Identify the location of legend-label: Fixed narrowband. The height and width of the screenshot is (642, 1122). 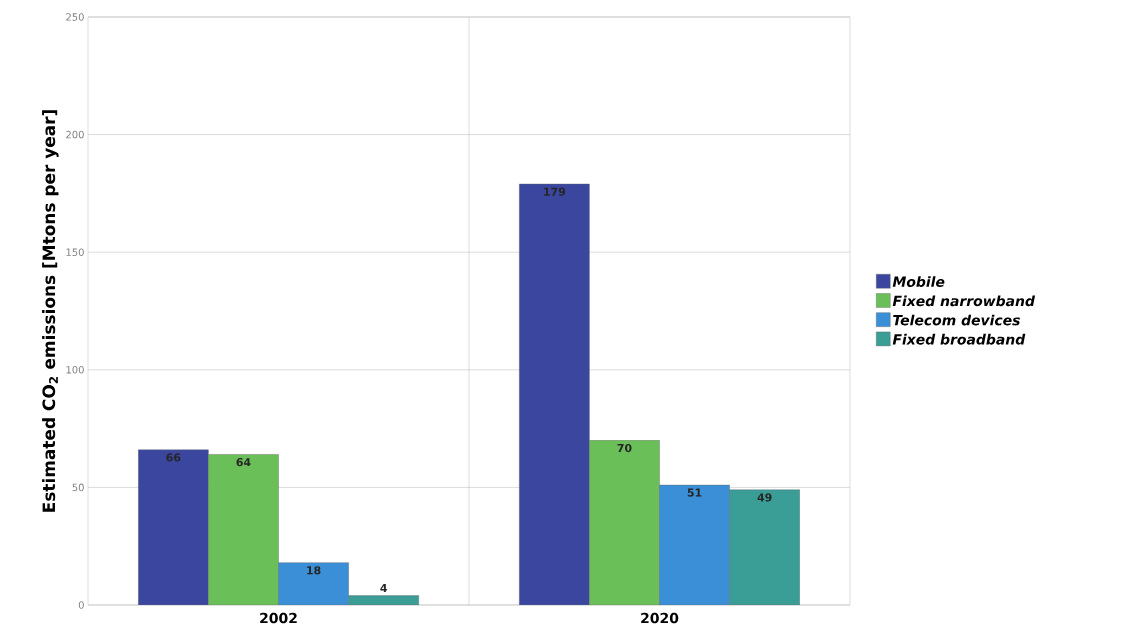
(964, 301).